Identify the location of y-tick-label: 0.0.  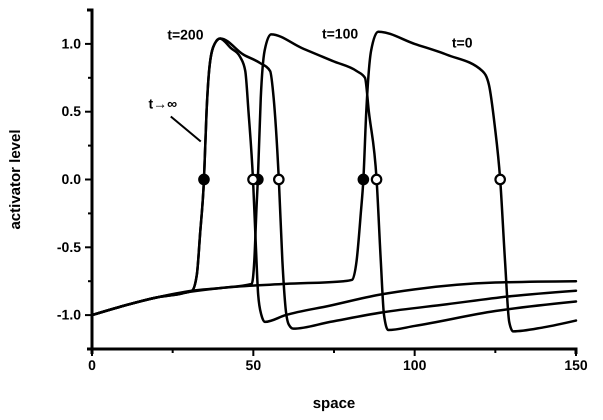
(72, 178).